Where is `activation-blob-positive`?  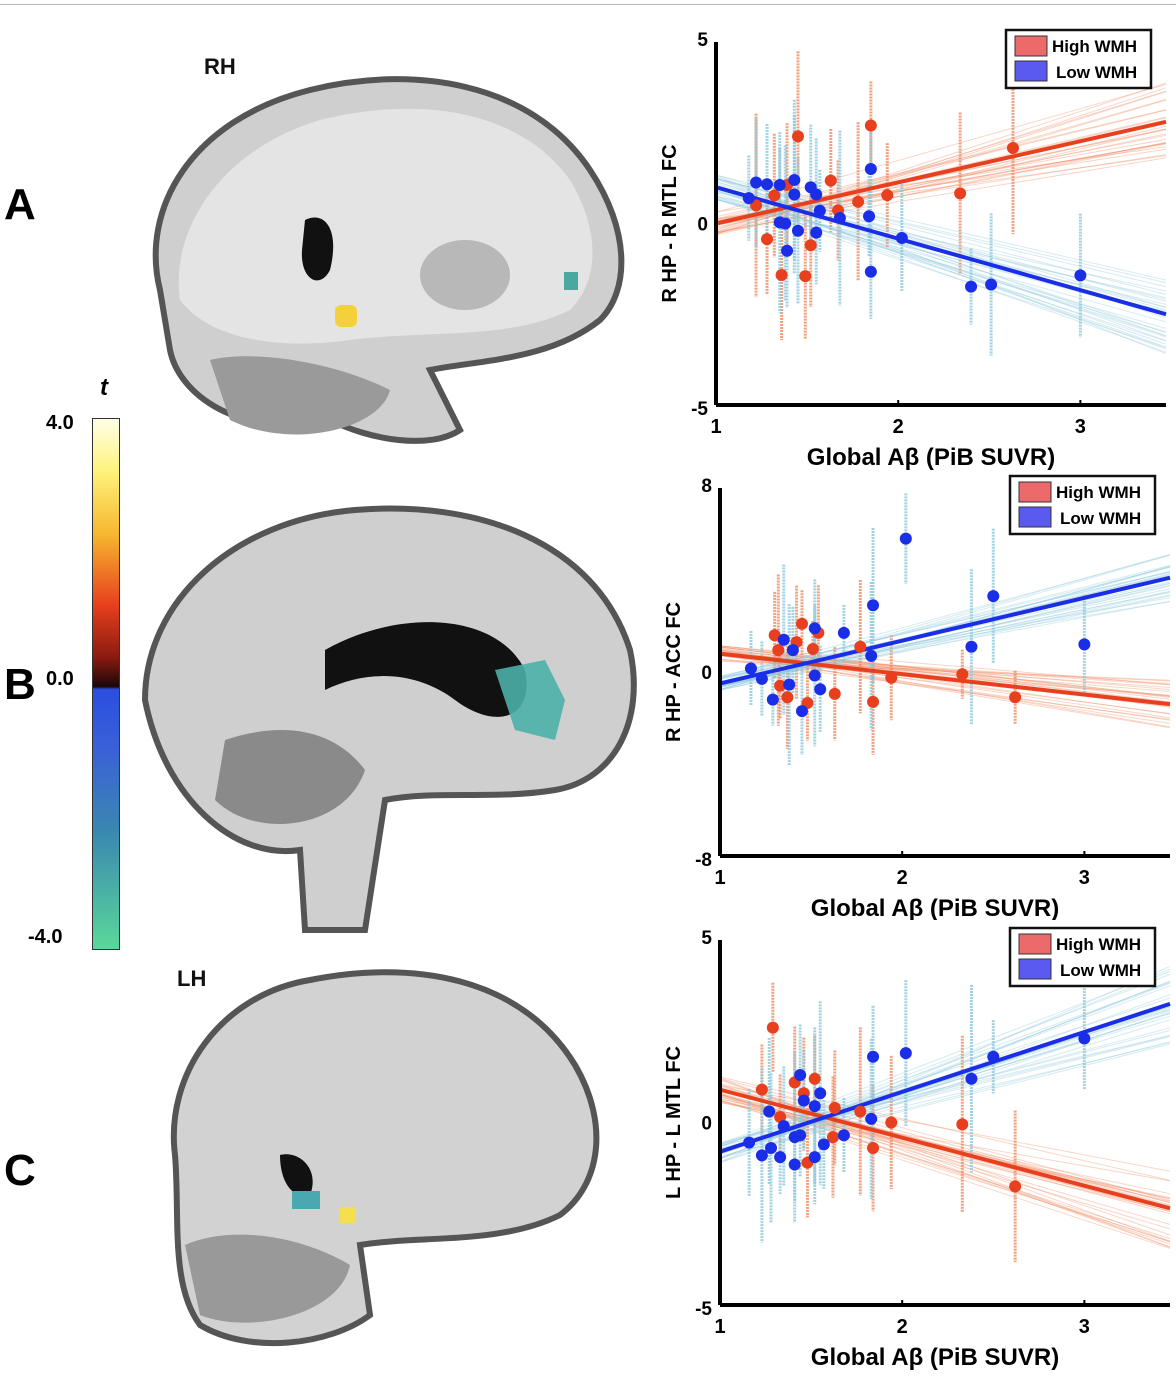
activation-blob-positive is located at coordinates (346, 316).